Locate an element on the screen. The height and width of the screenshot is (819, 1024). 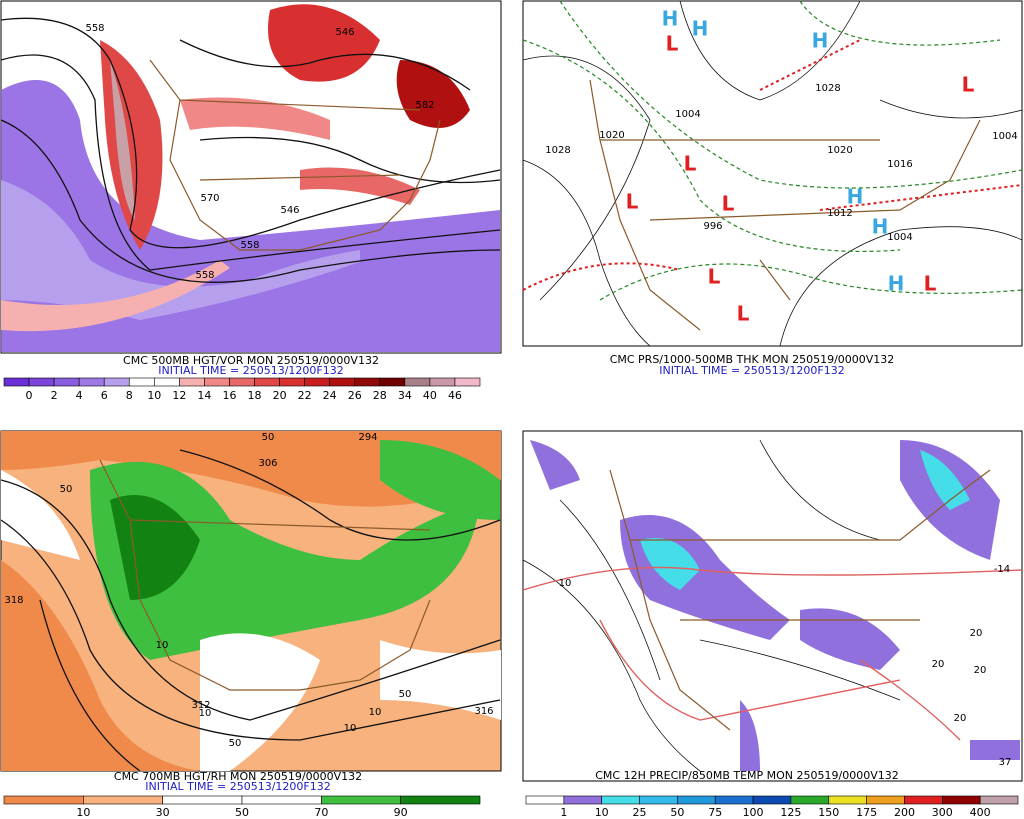
colorbar-label: 0 is located at coordinates (29, 395).